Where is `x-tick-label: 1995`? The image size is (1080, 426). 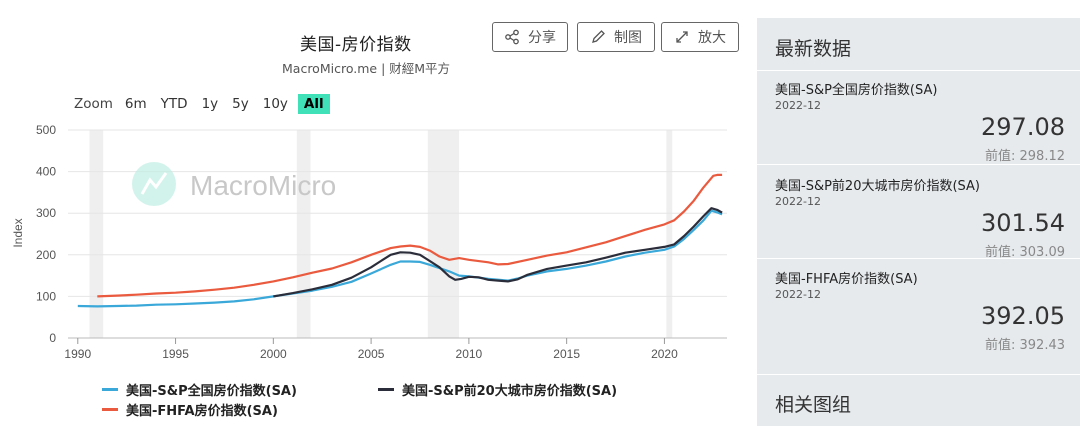
x-tick-label: 1995 is located at coordinates (175, 354).